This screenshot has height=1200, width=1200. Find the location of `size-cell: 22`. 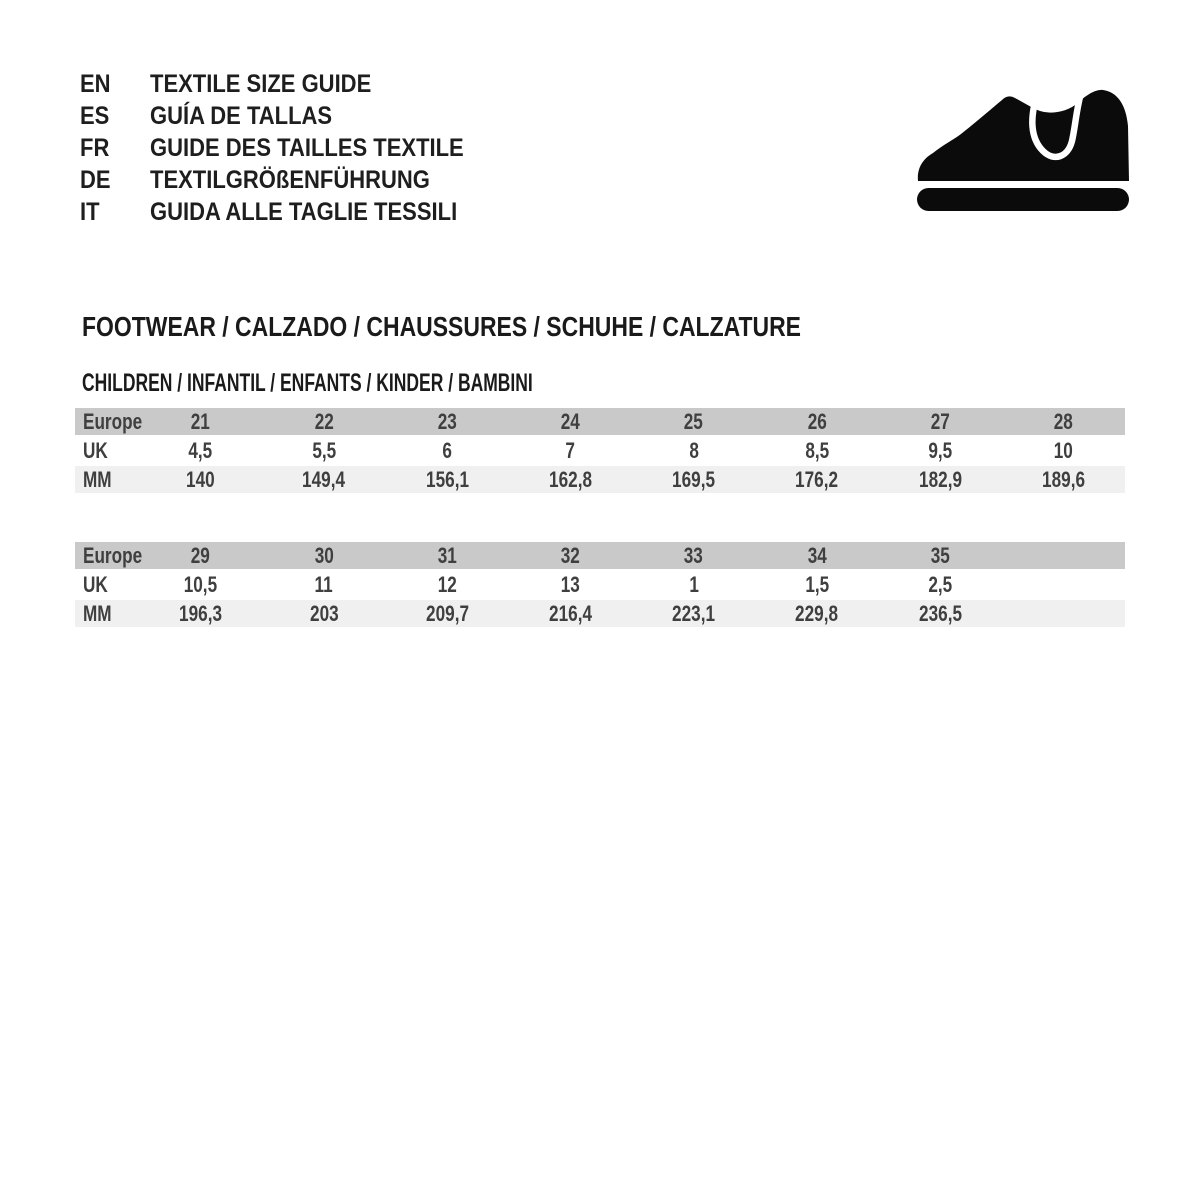

size-cell: 22 is located at coordinates (323, 422).